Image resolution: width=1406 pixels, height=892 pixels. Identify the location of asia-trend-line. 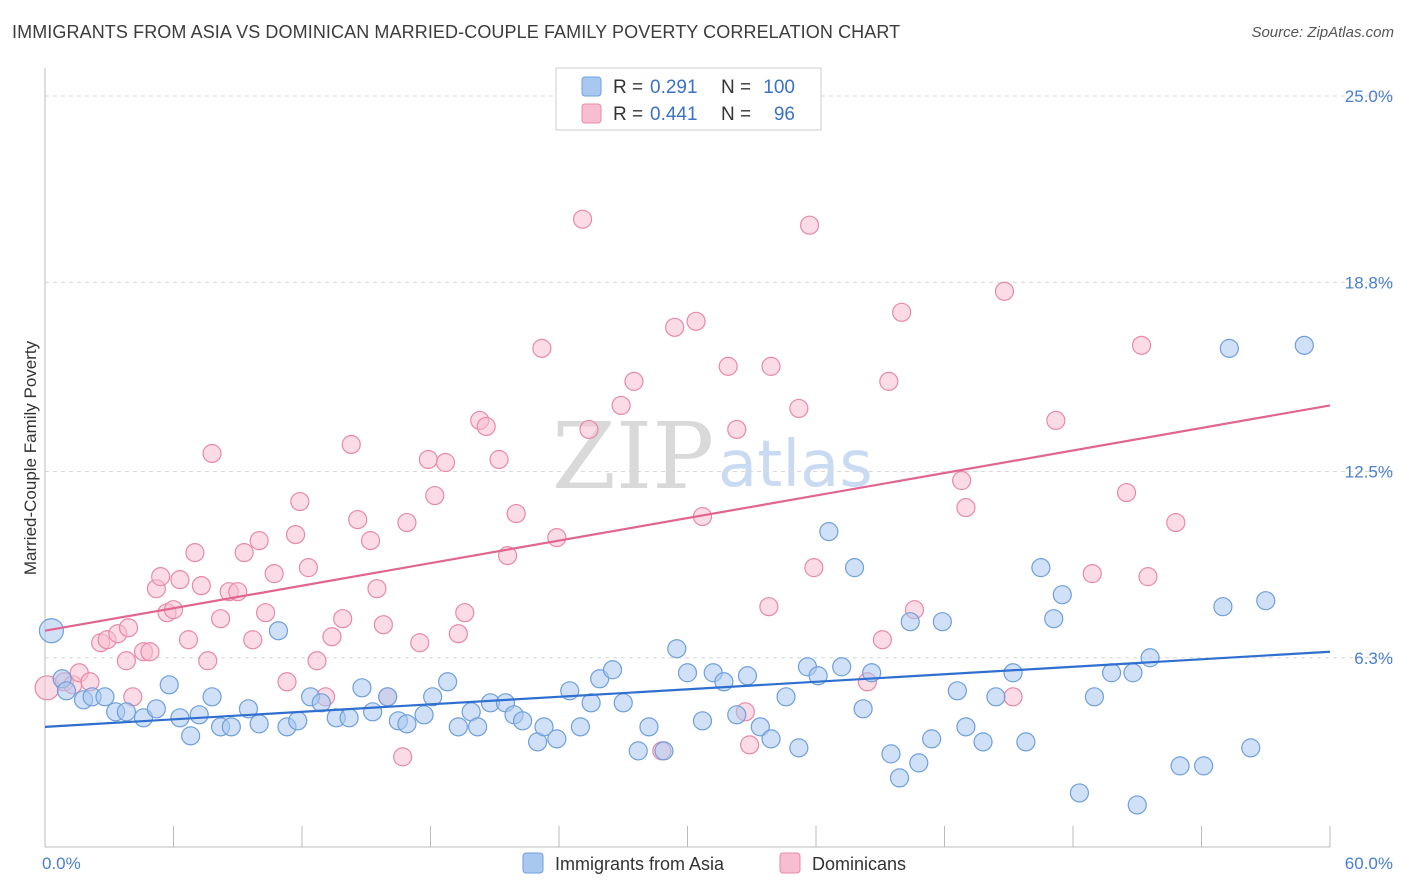
(687, 689).